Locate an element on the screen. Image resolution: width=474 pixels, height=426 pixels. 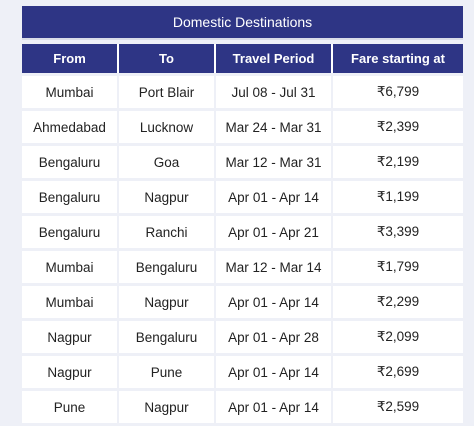
cell-fare: ₹1,799 is located at coordinates (398, 267).